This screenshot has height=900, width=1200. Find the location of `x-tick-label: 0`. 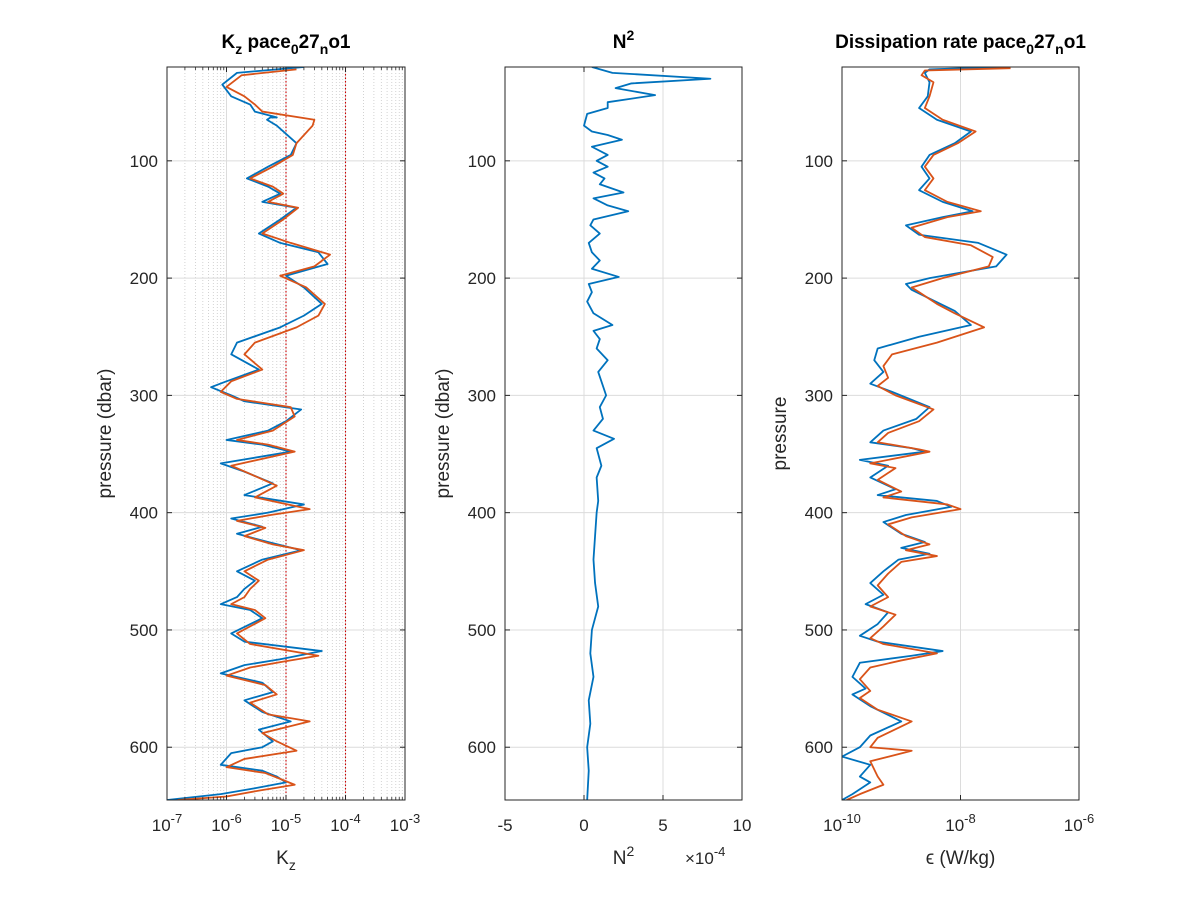

x-tick-label: 0 is located at coordinates (583, 825).